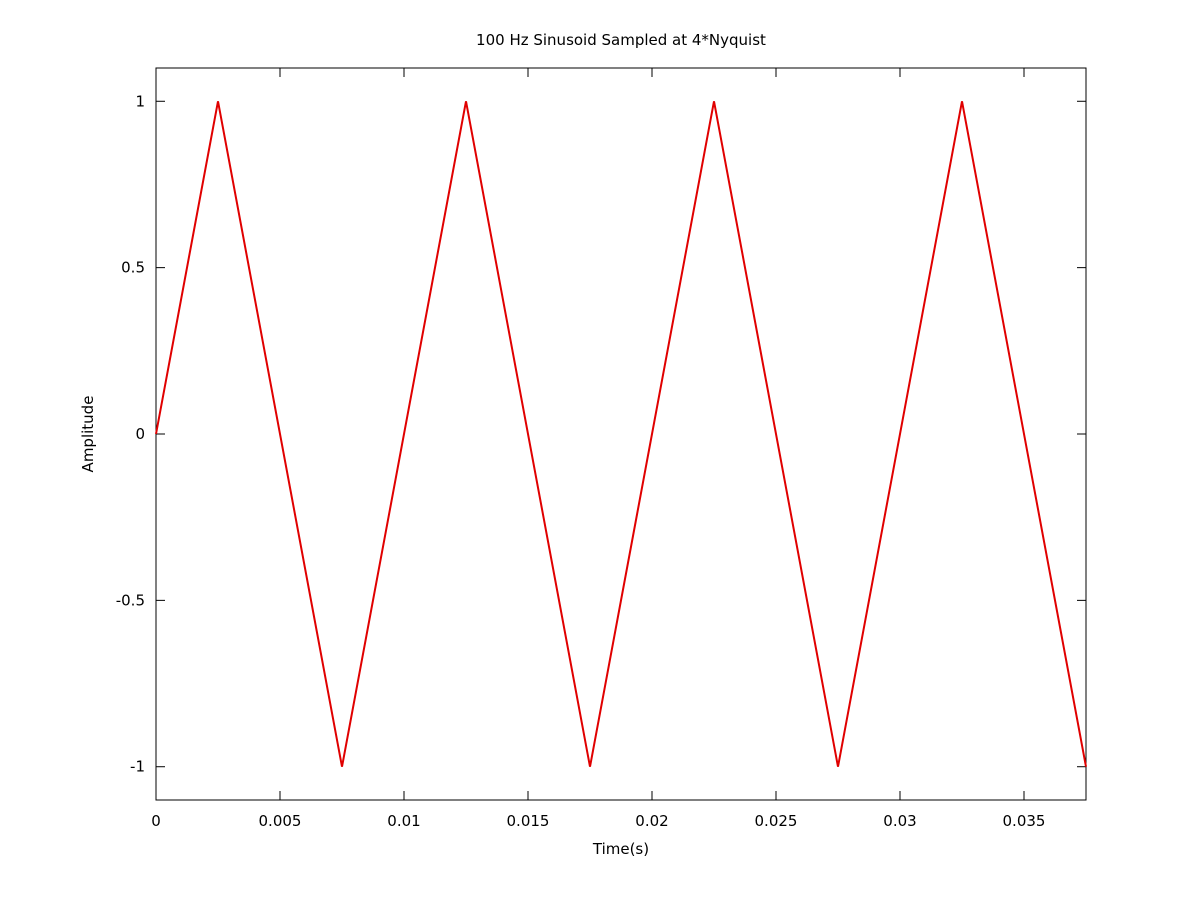 The image size is (1200, 900). I want to click on y-tick-label: 0, so click(140, 434).